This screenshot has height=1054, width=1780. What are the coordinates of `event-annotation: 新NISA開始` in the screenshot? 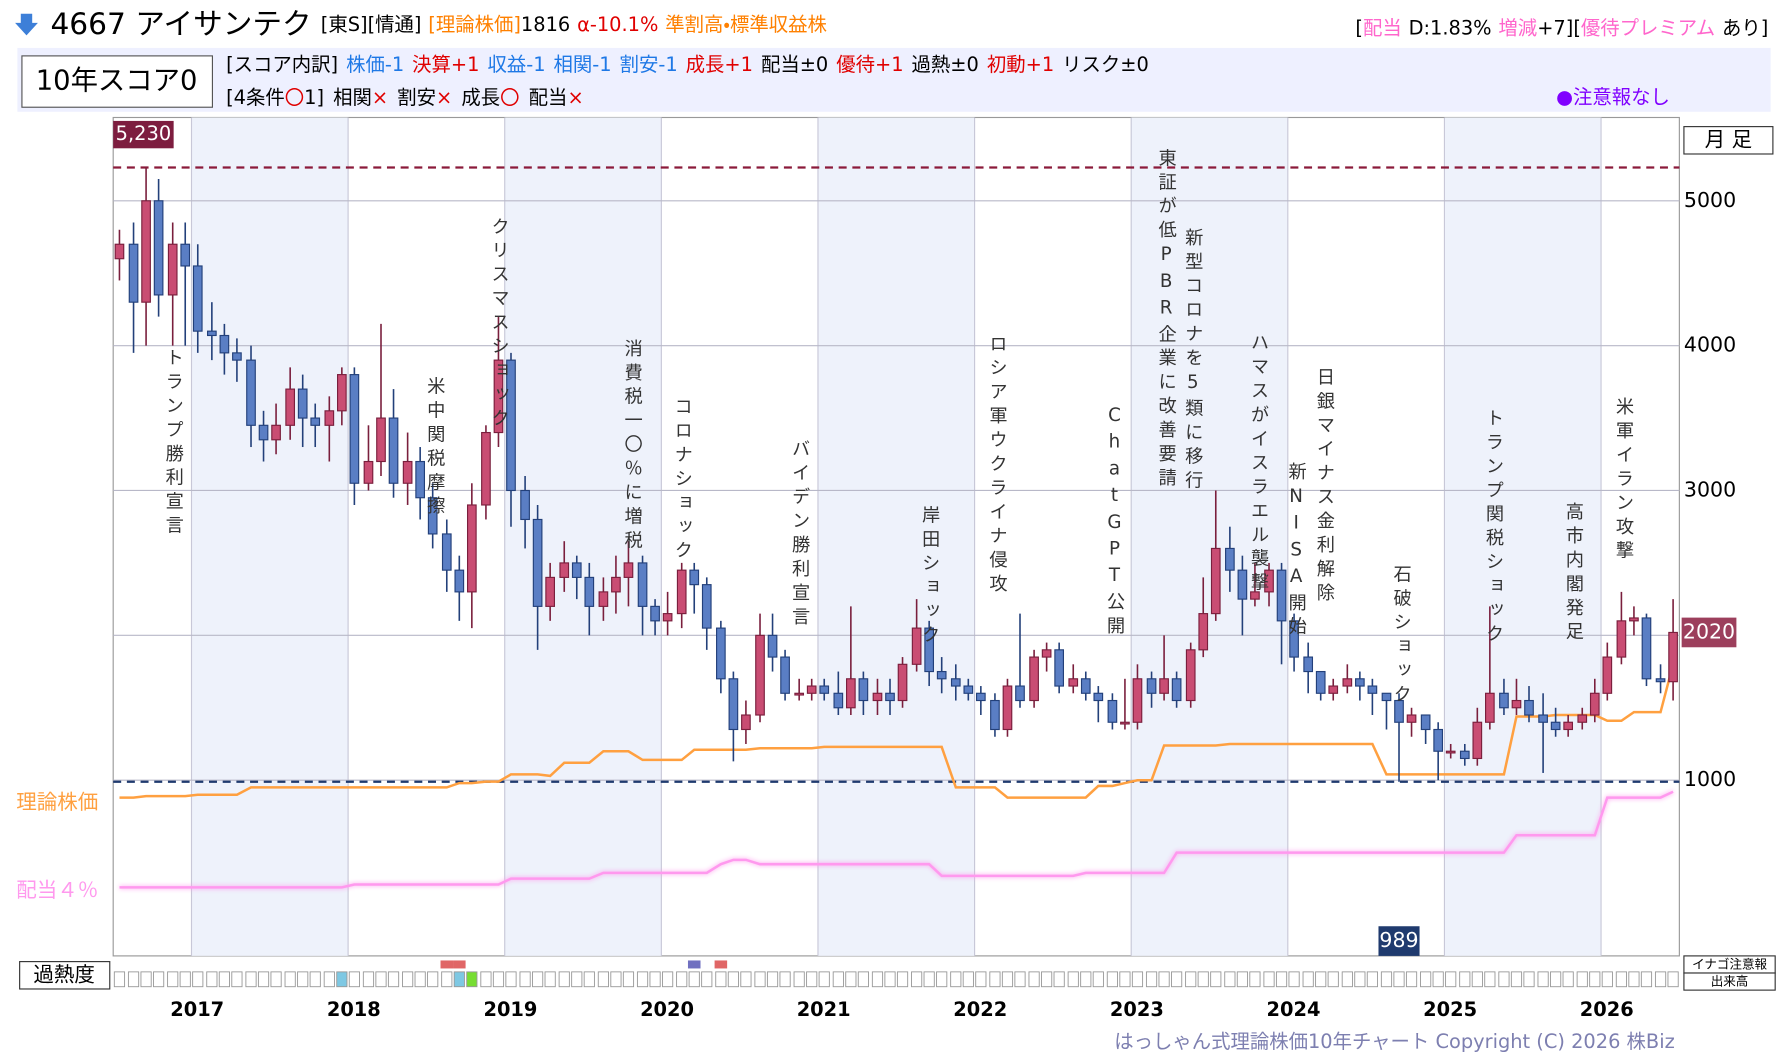 It's located at (1296, 551).